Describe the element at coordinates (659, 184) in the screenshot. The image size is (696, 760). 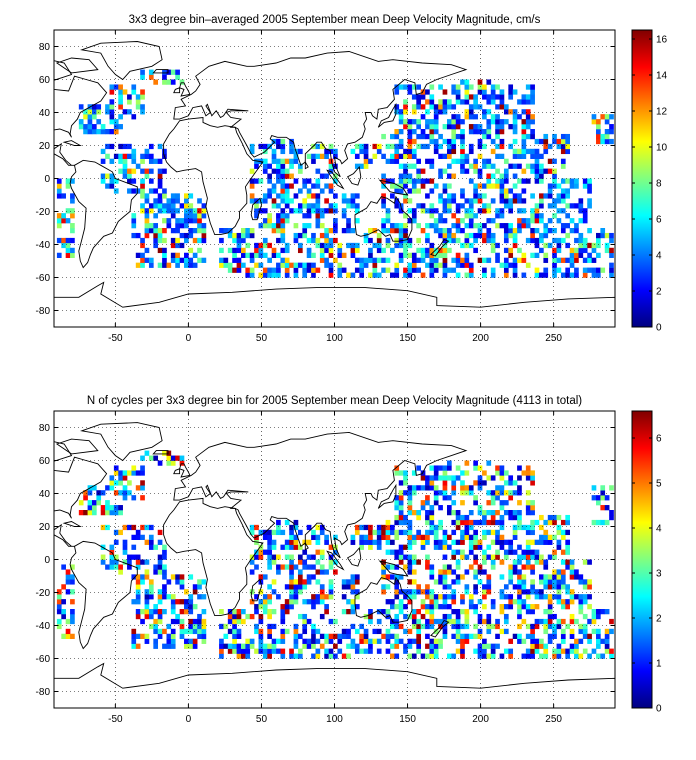
I see `colorbar-tick-label: 8` at that location.